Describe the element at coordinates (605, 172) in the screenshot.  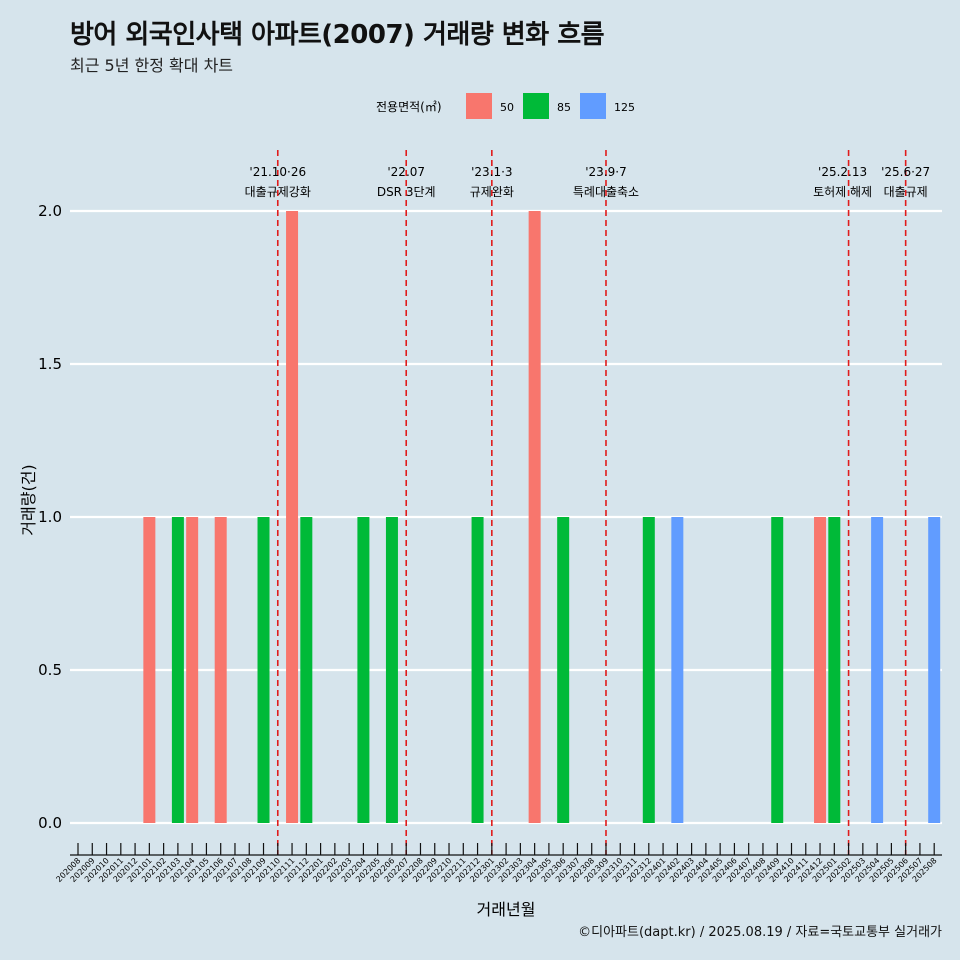
I see `event-date: '23.9·7` at that location.